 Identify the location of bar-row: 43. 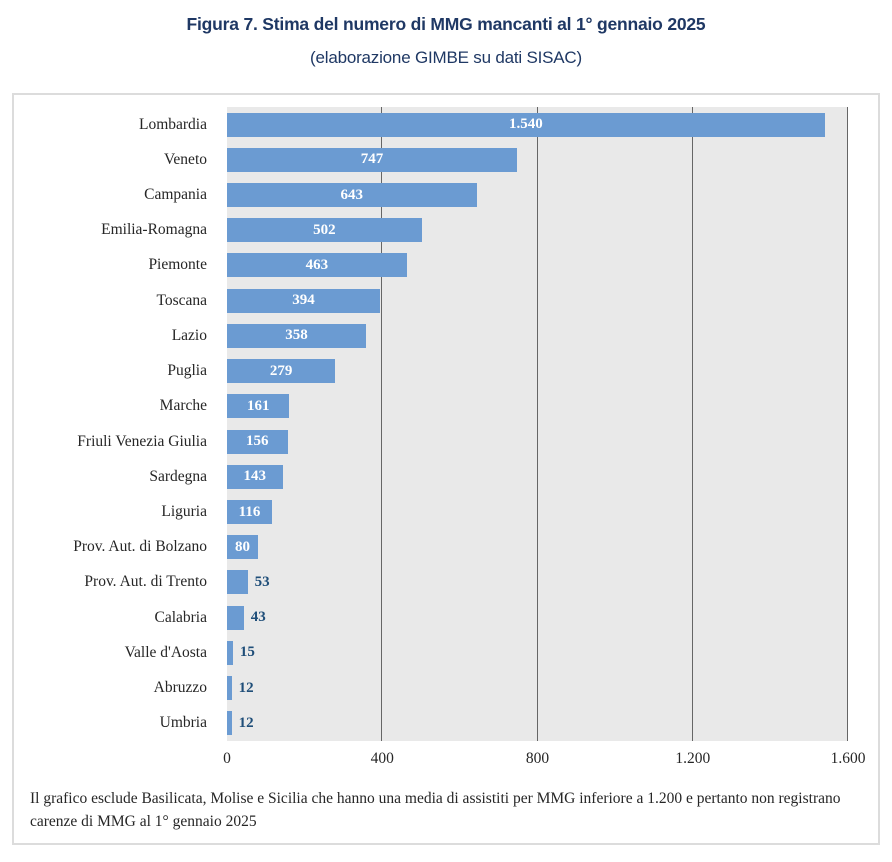
(537, 617).